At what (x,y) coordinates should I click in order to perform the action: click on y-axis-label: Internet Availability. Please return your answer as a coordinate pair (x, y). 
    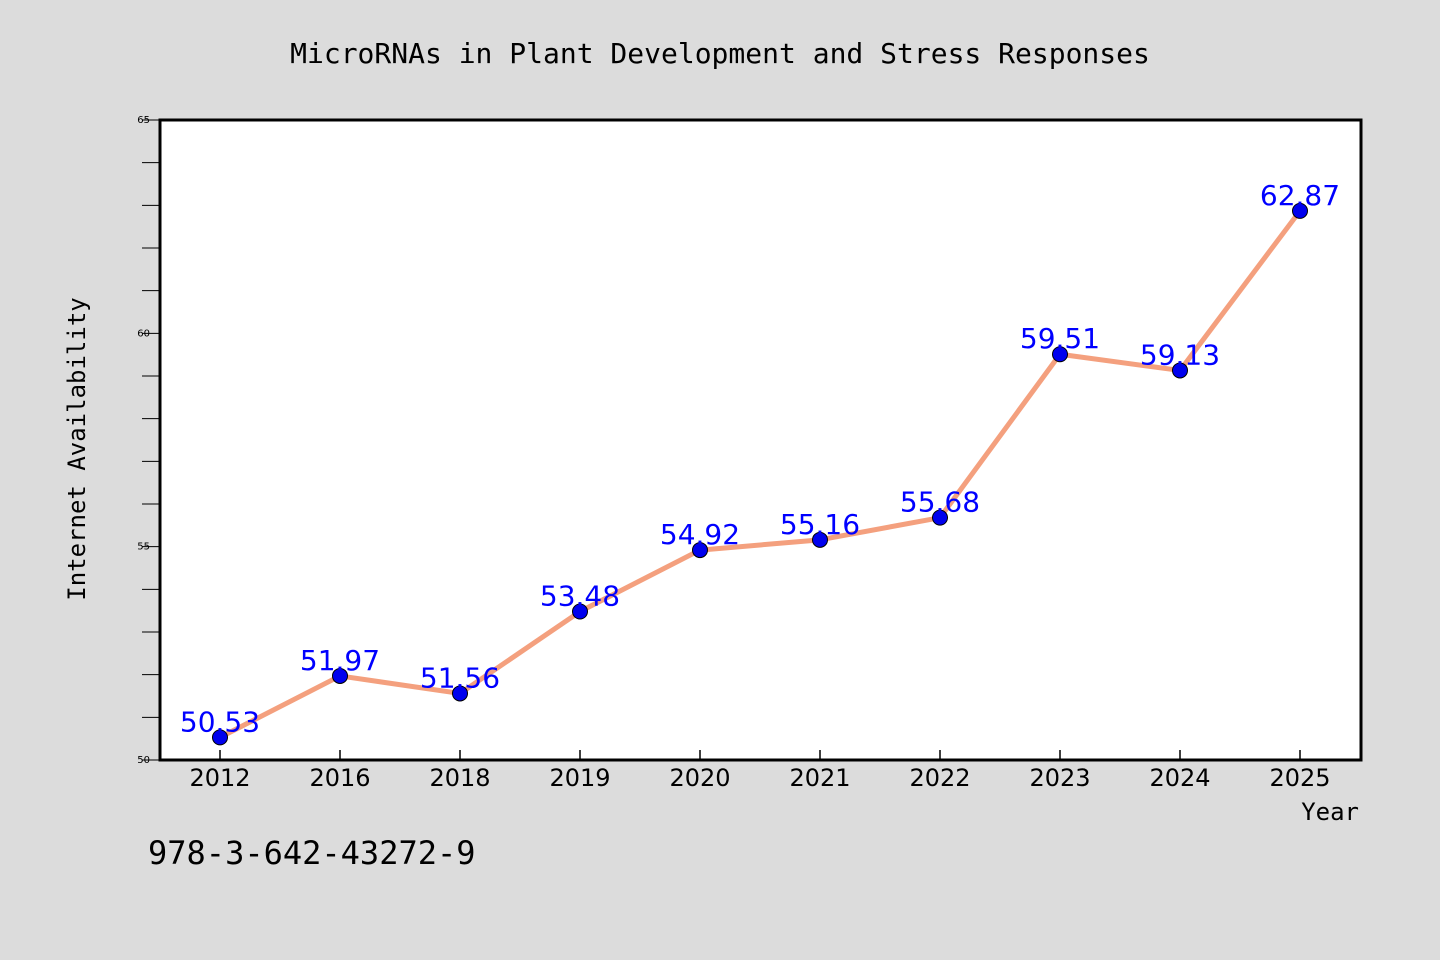
    Looking at the image, I should click on (77, 448).